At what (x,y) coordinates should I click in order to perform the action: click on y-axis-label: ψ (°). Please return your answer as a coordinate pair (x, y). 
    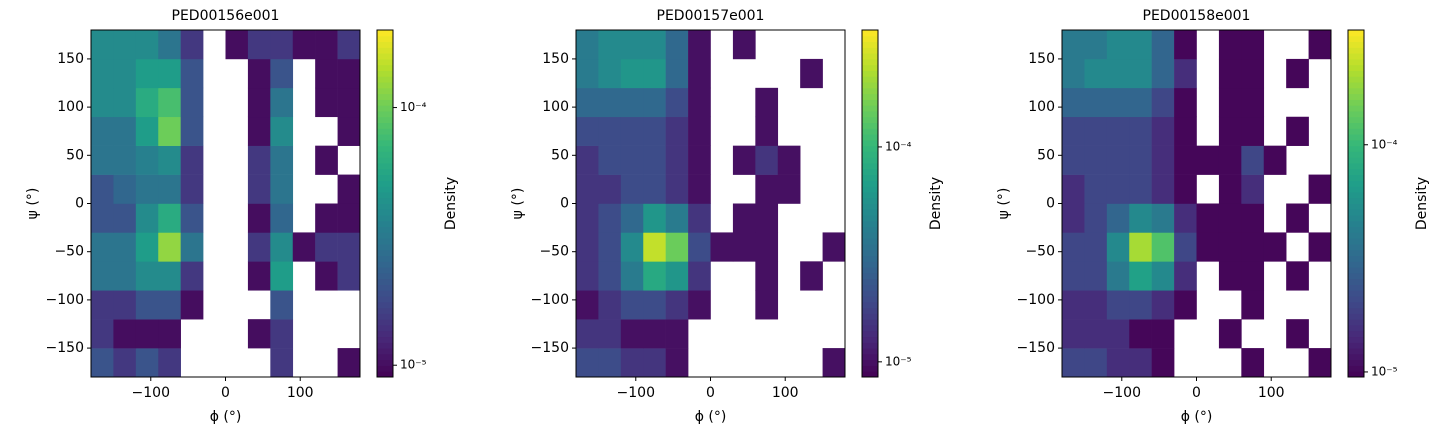
    Looking at the image, I should click on (33, 204).